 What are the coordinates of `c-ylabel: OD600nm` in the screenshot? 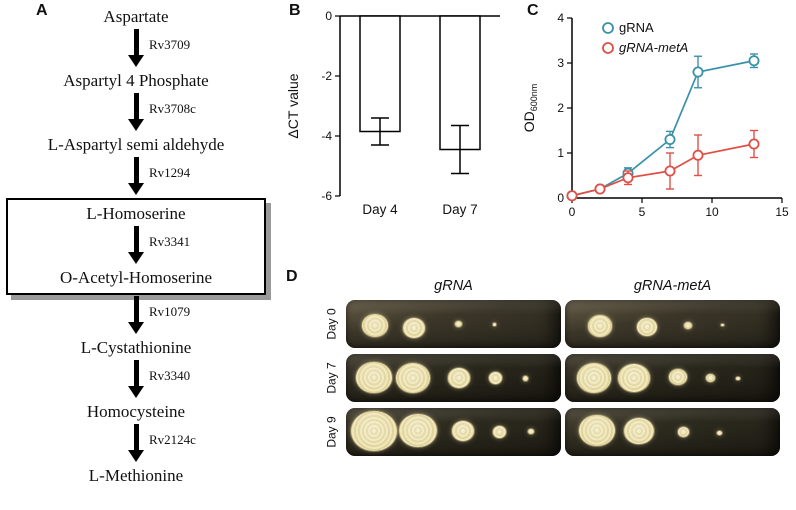 It's located at (530, 108).